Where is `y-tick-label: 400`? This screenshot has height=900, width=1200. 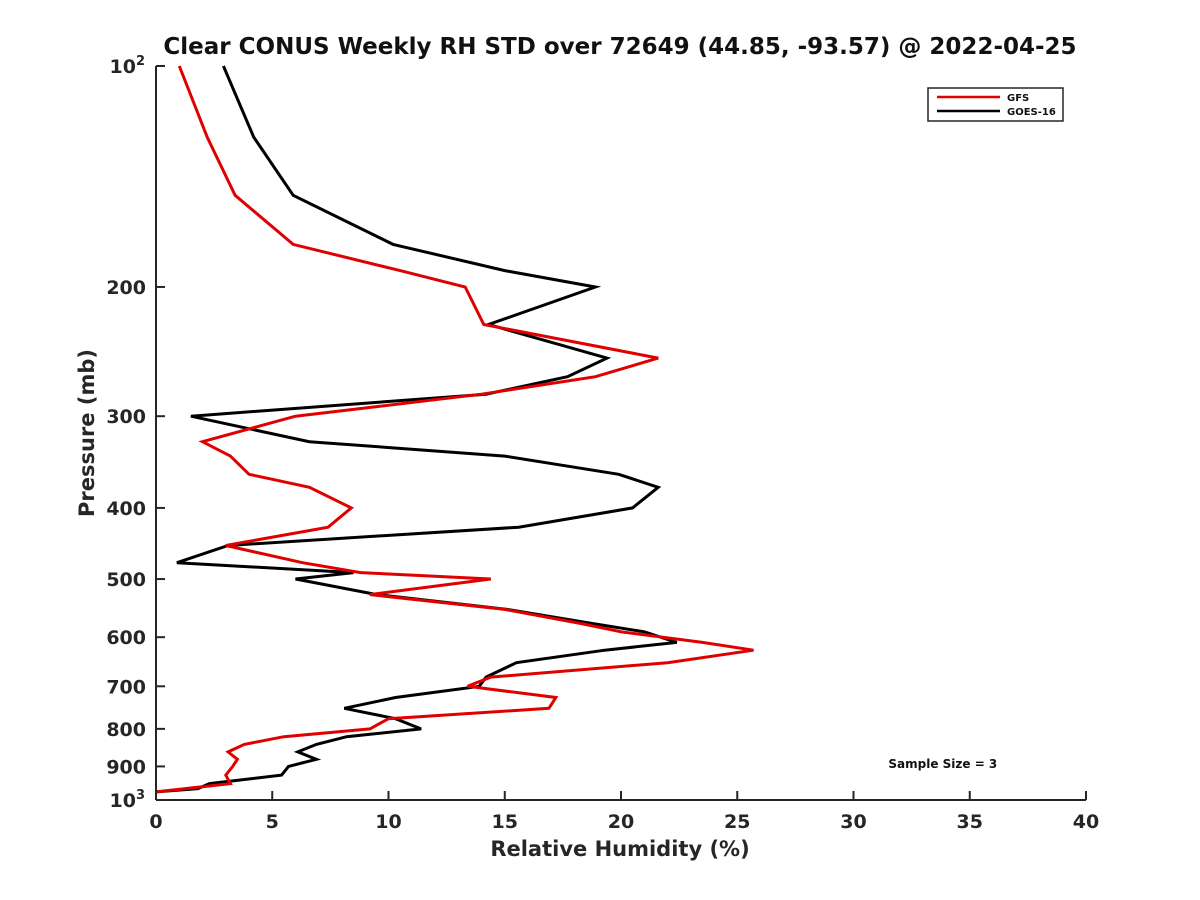
y-tick-label: 400 is located at coordinates (126, 509).